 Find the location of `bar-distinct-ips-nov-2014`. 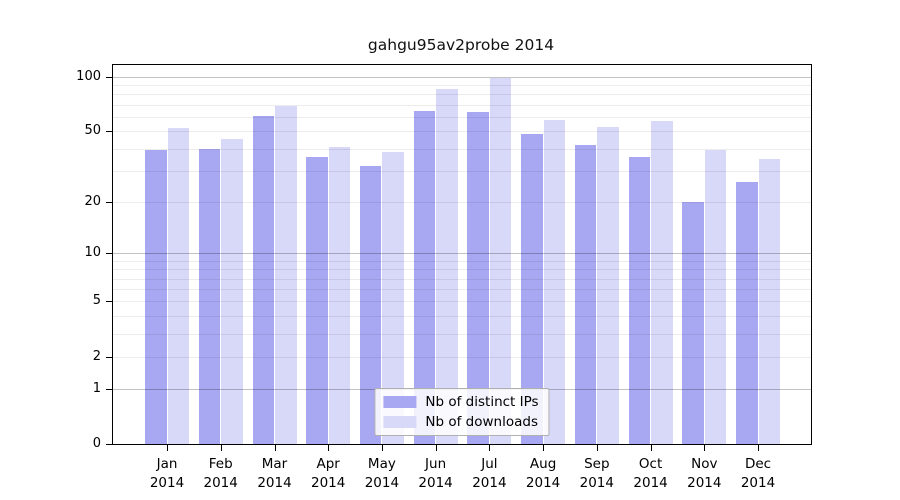

bar-distinct-ips-nov-2014 is located at coordinates (693, 322).